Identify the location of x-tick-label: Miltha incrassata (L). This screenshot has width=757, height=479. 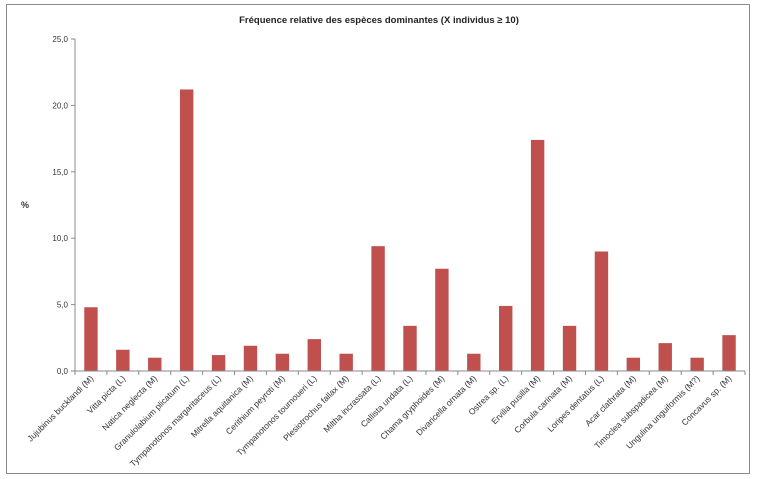
(351, 403).